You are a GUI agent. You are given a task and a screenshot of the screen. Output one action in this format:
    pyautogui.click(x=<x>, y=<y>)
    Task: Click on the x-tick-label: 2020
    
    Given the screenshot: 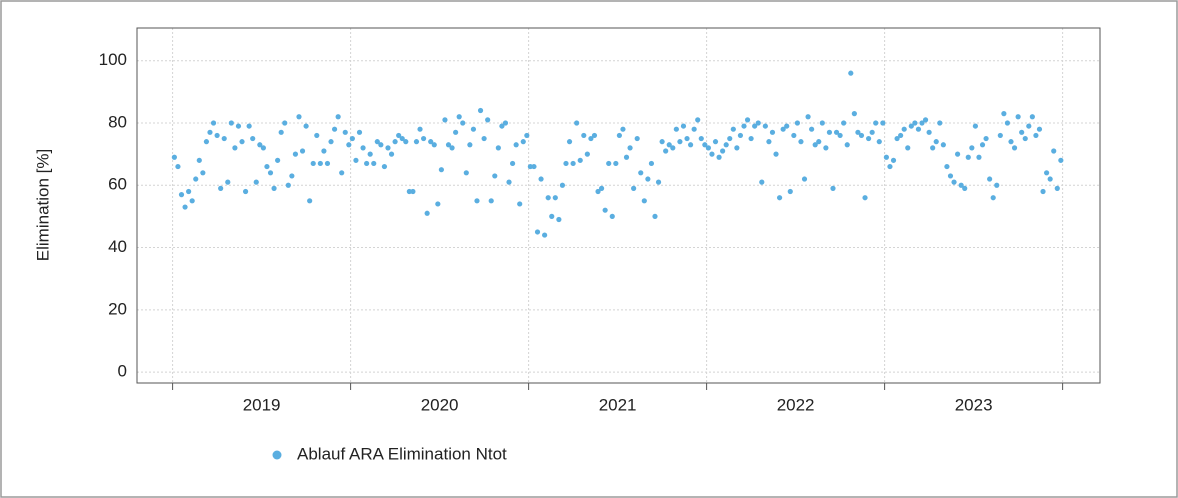 What is the action you would take?
    pyautogui.click(x=440, y=404)
    